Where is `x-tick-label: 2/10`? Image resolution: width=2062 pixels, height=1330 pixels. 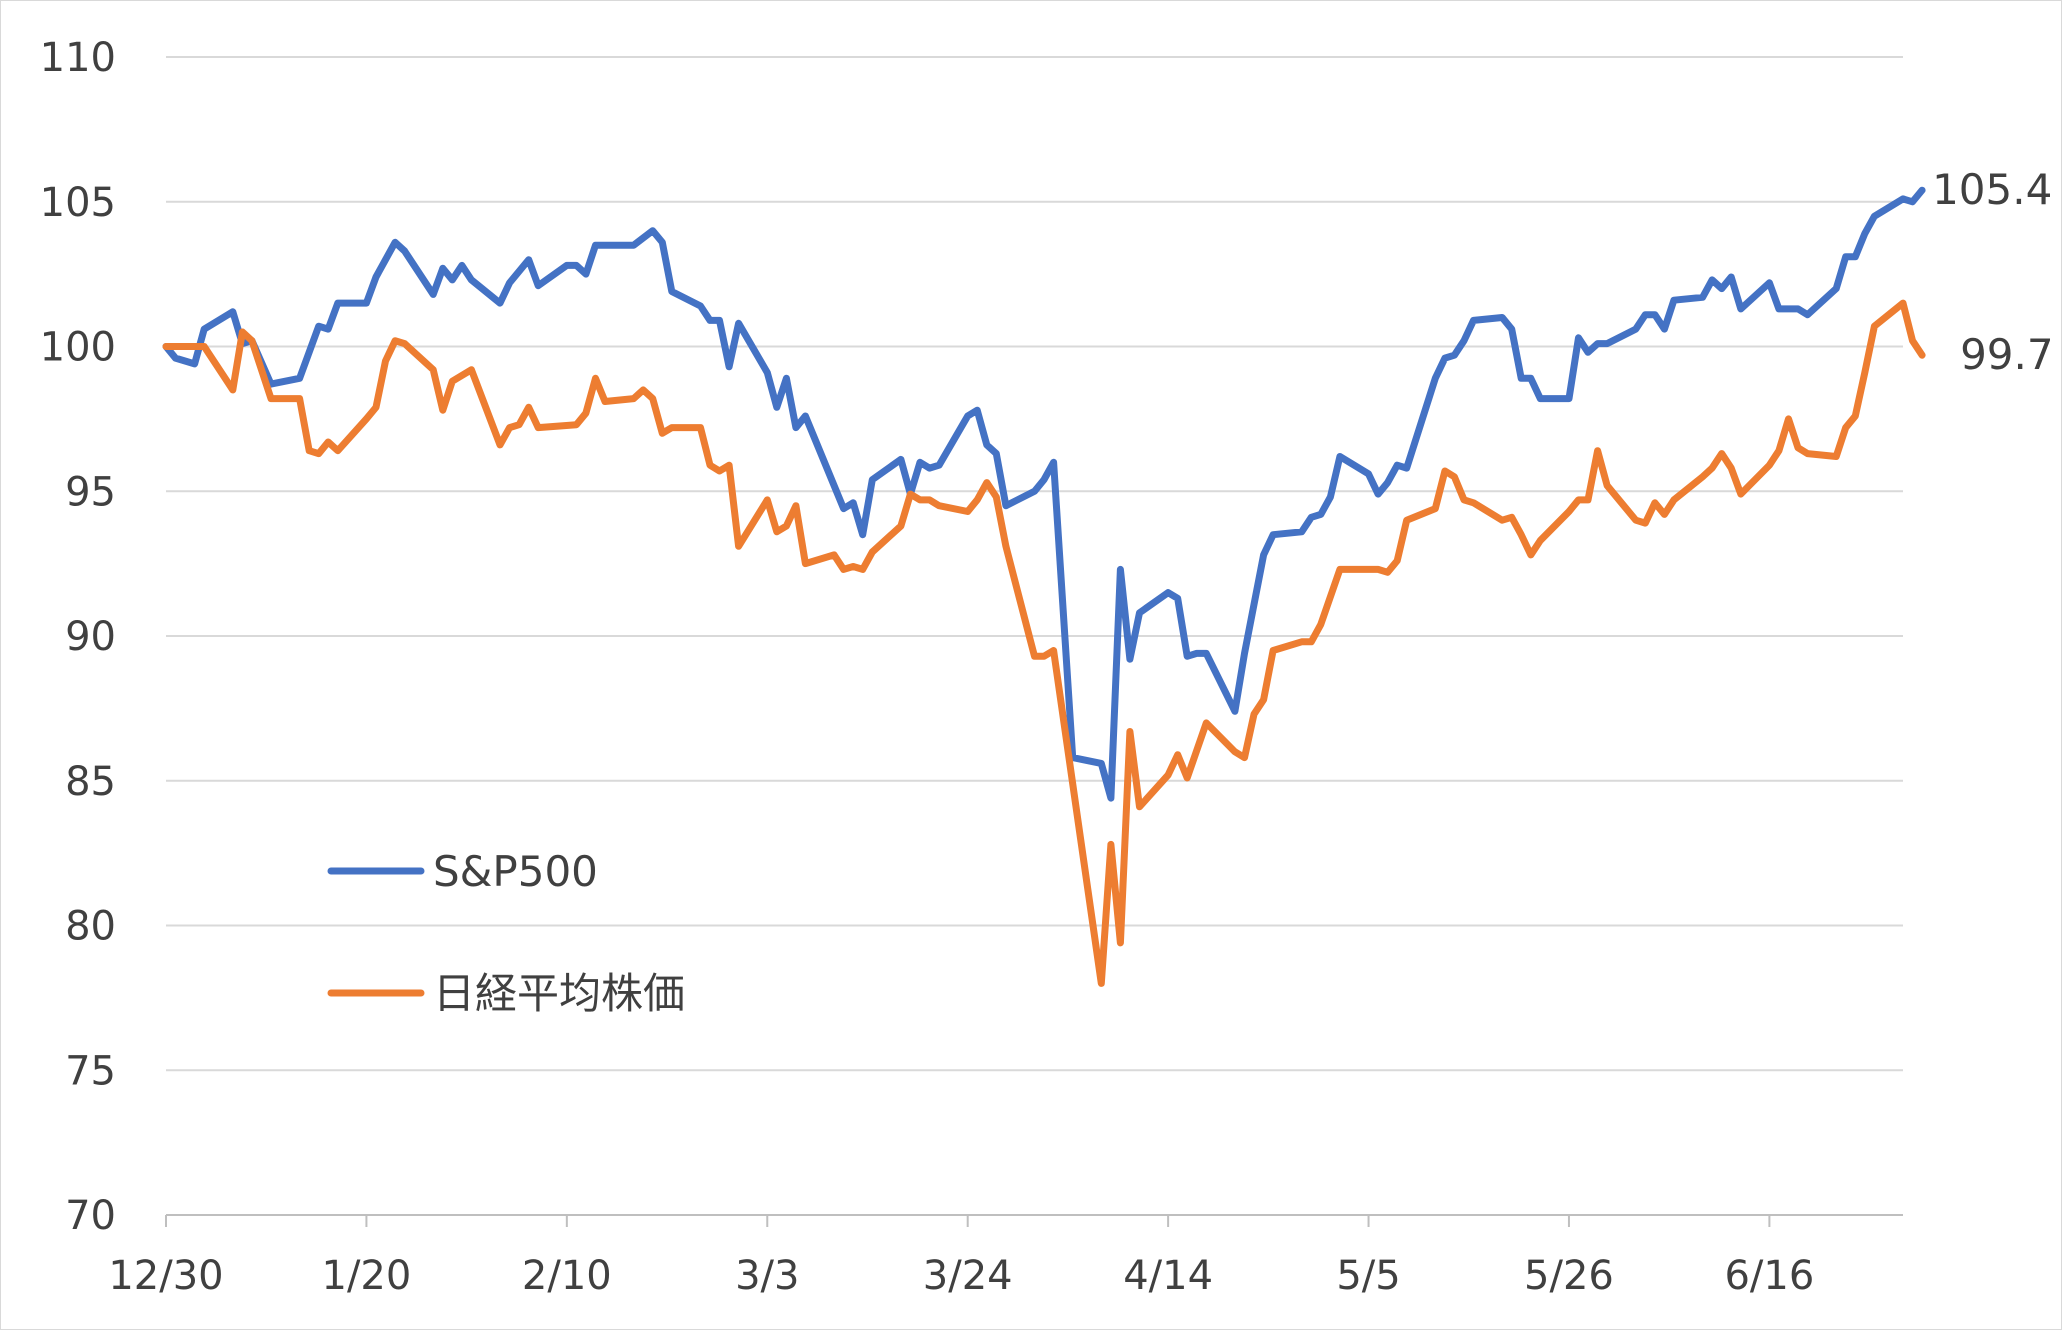 x-tick-label: 2/10 is located at coordinates (567, 1276).